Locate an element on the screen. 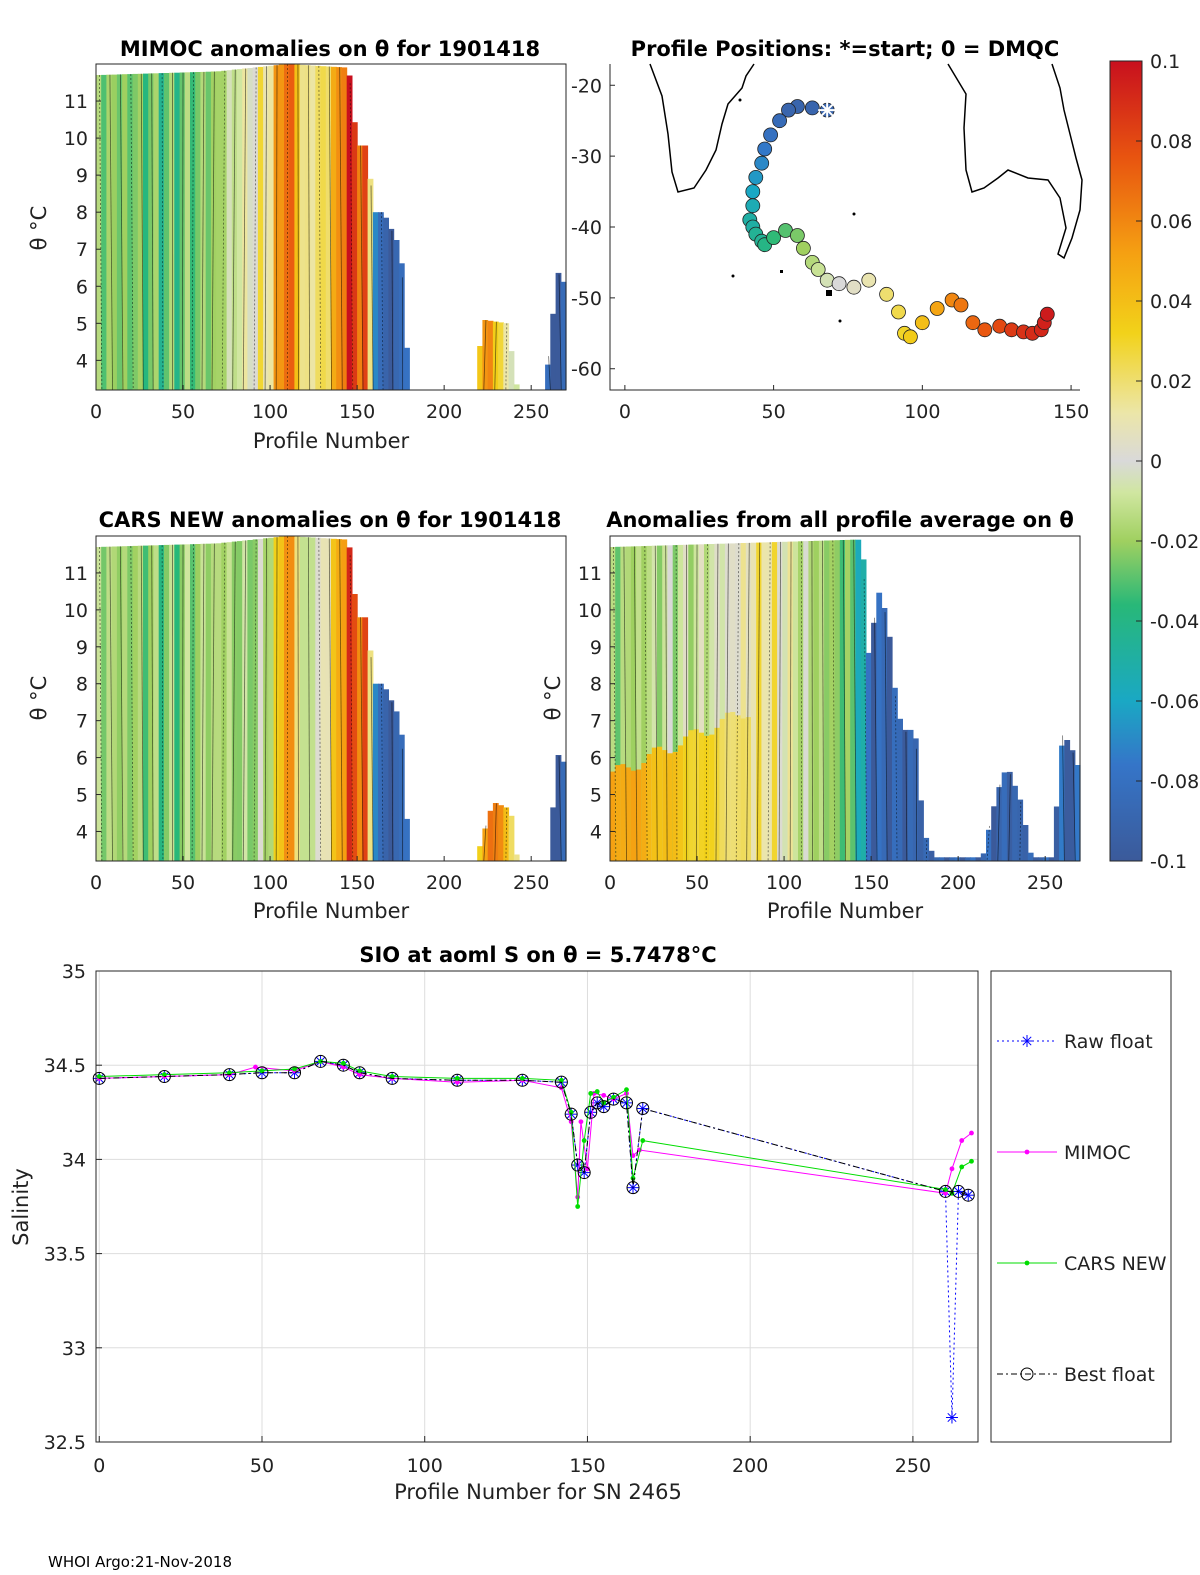 The image size is (1200, 1575). mimoc-axes-box is located at coordinates (331, 227).